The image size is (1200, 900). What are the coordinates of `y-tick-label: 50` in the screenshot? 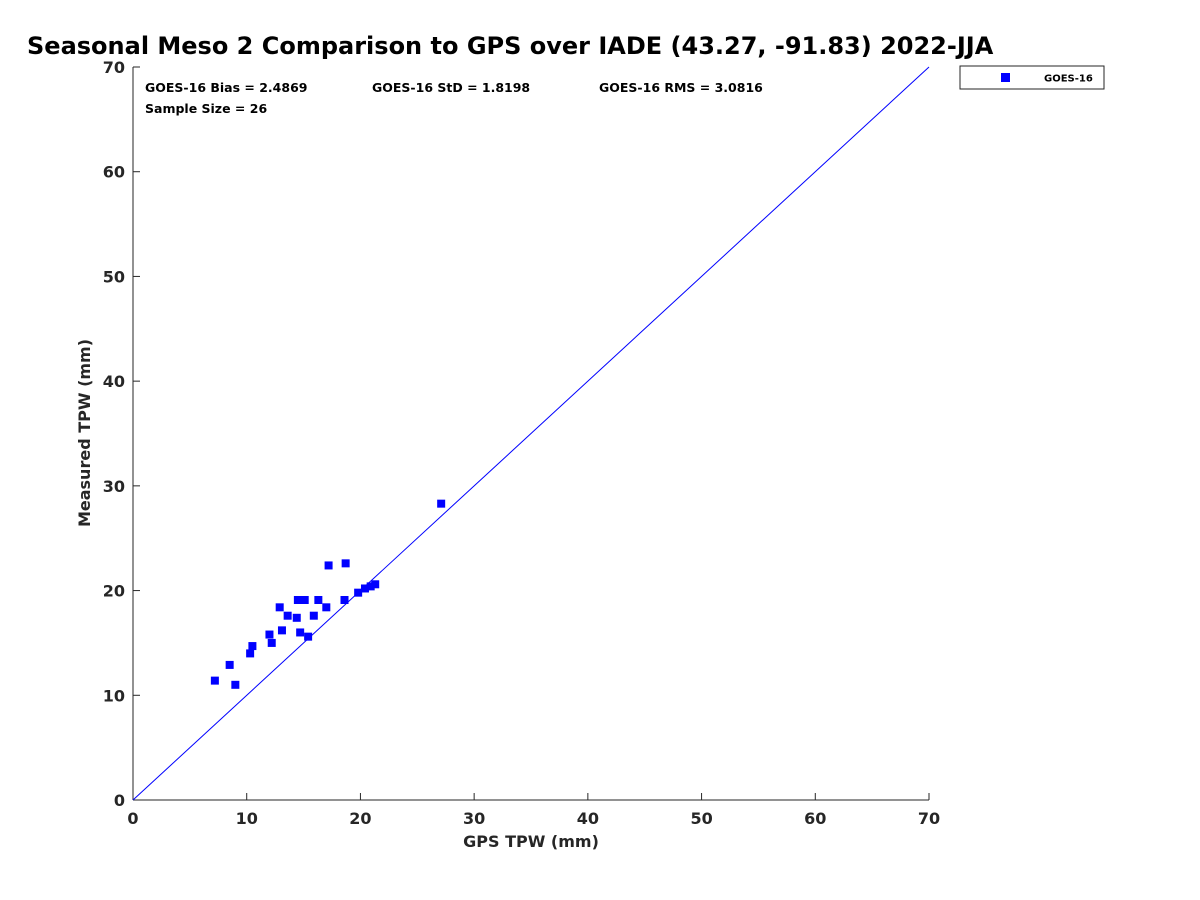 It's located at (114, 276).